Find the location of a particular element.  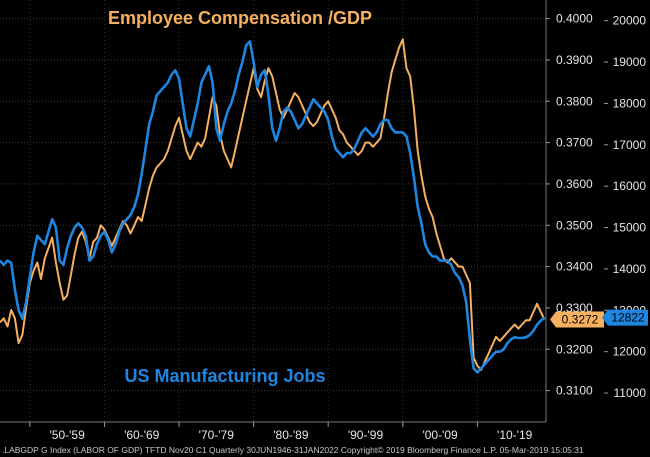

jobs-tick-label: 12000 is located at coordinates (630, 352).